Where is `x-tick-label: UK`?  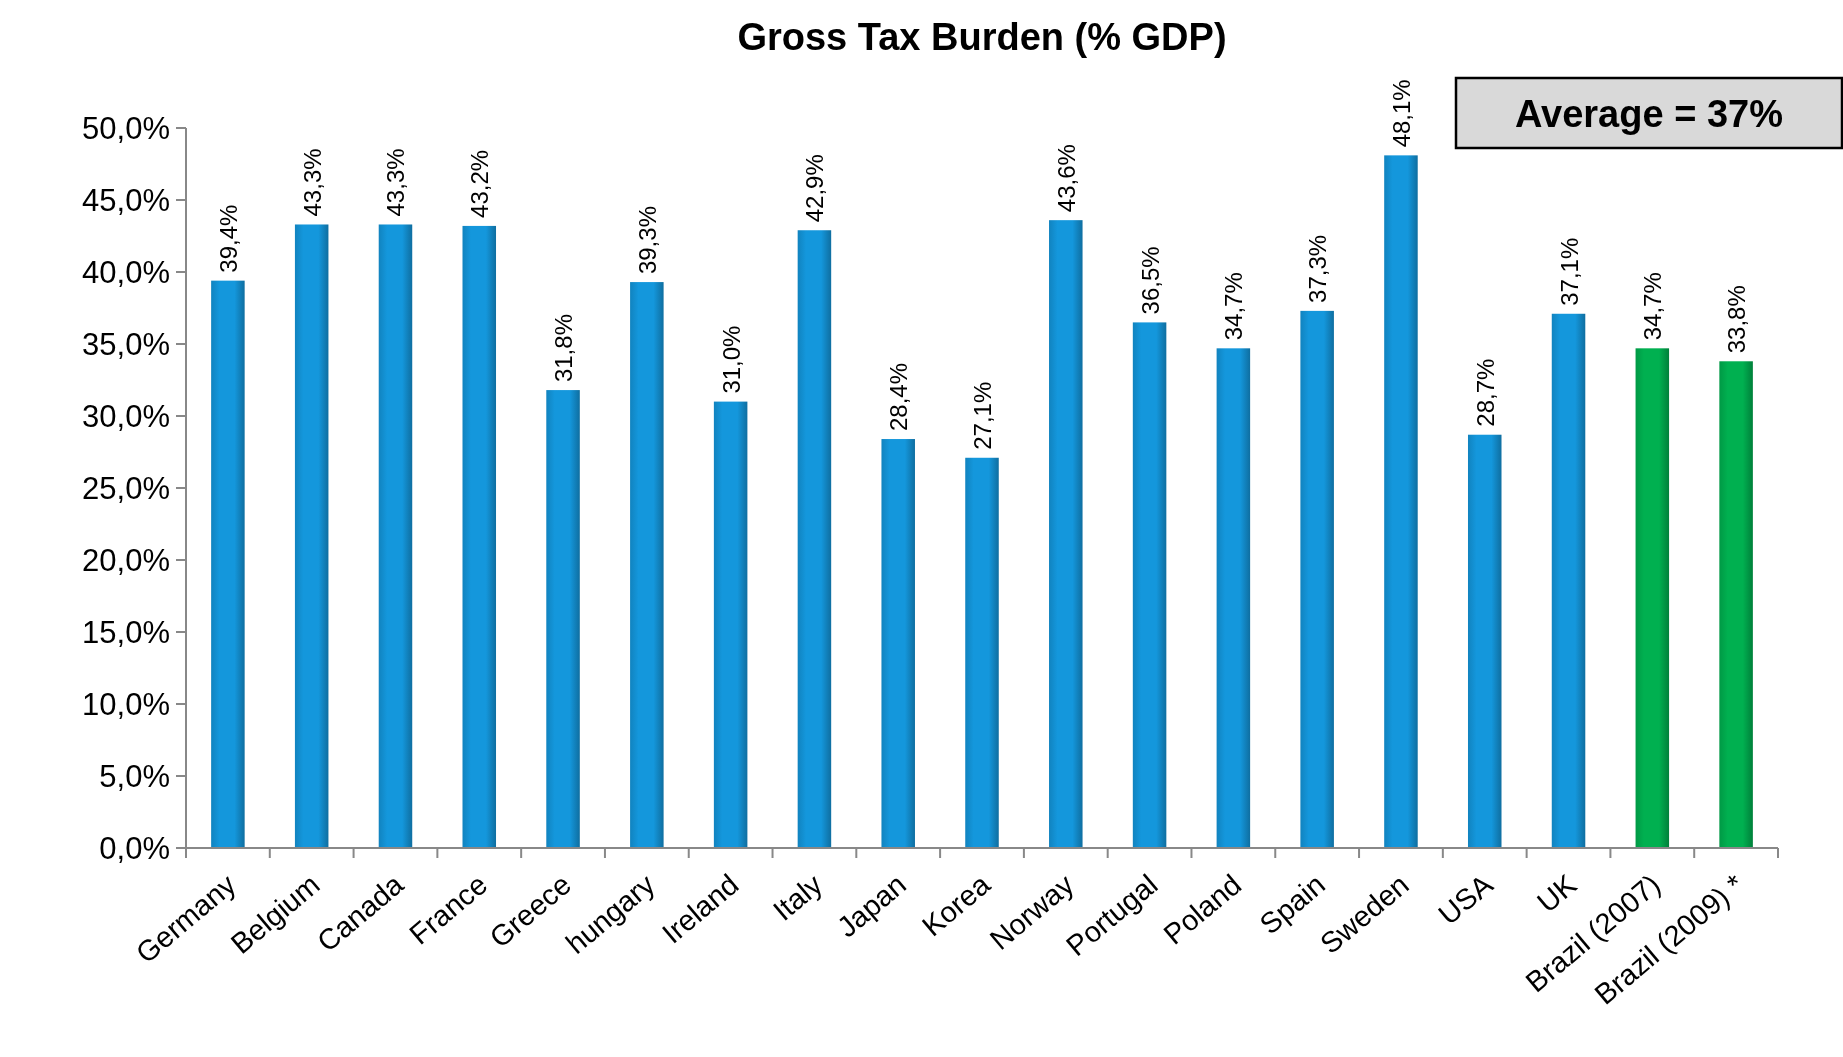 x-tick-label: UK is located at coordinates (1556, 893).